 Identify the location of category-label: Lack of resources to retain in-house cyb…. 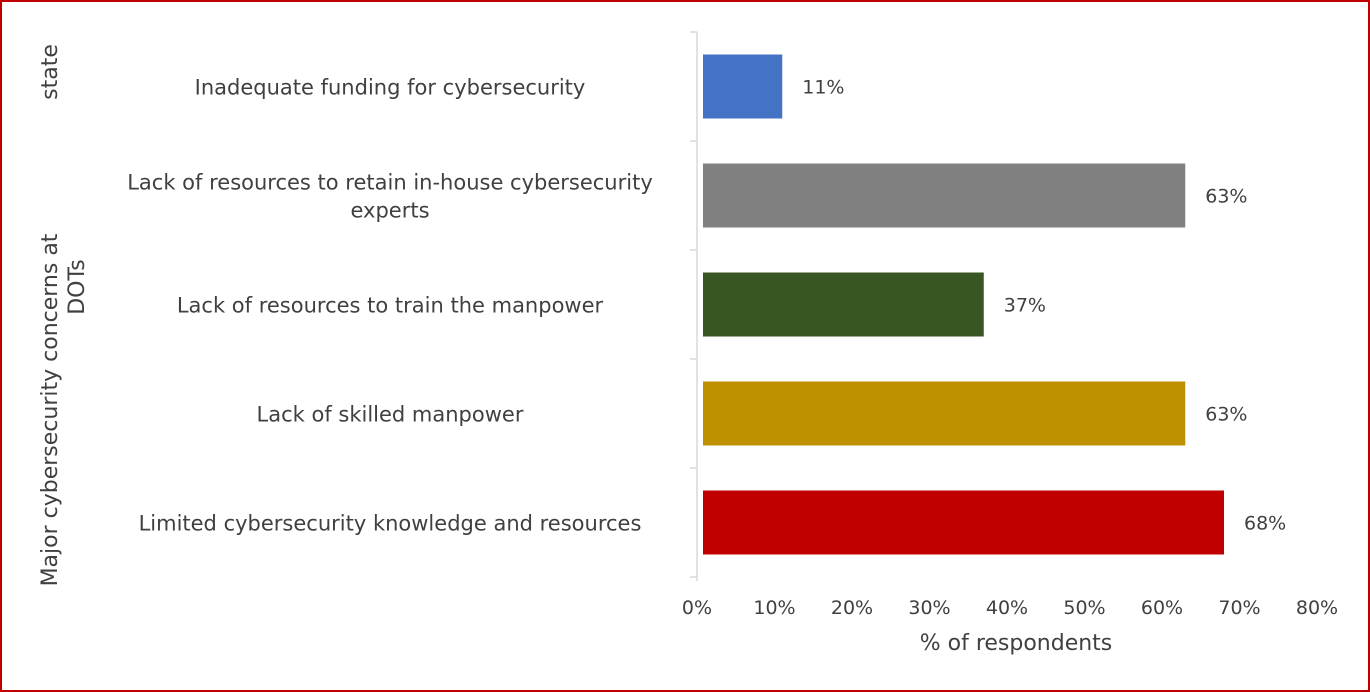
(390, 183).